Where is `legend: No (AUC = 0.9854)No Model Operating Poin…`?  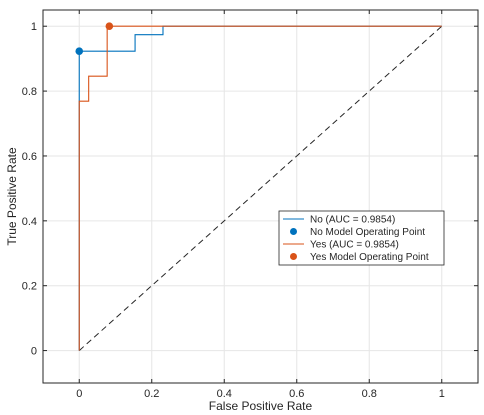
legend: No (AUC = 0.9854)No Model Operating Poin… is located at coordinates (361, 238).